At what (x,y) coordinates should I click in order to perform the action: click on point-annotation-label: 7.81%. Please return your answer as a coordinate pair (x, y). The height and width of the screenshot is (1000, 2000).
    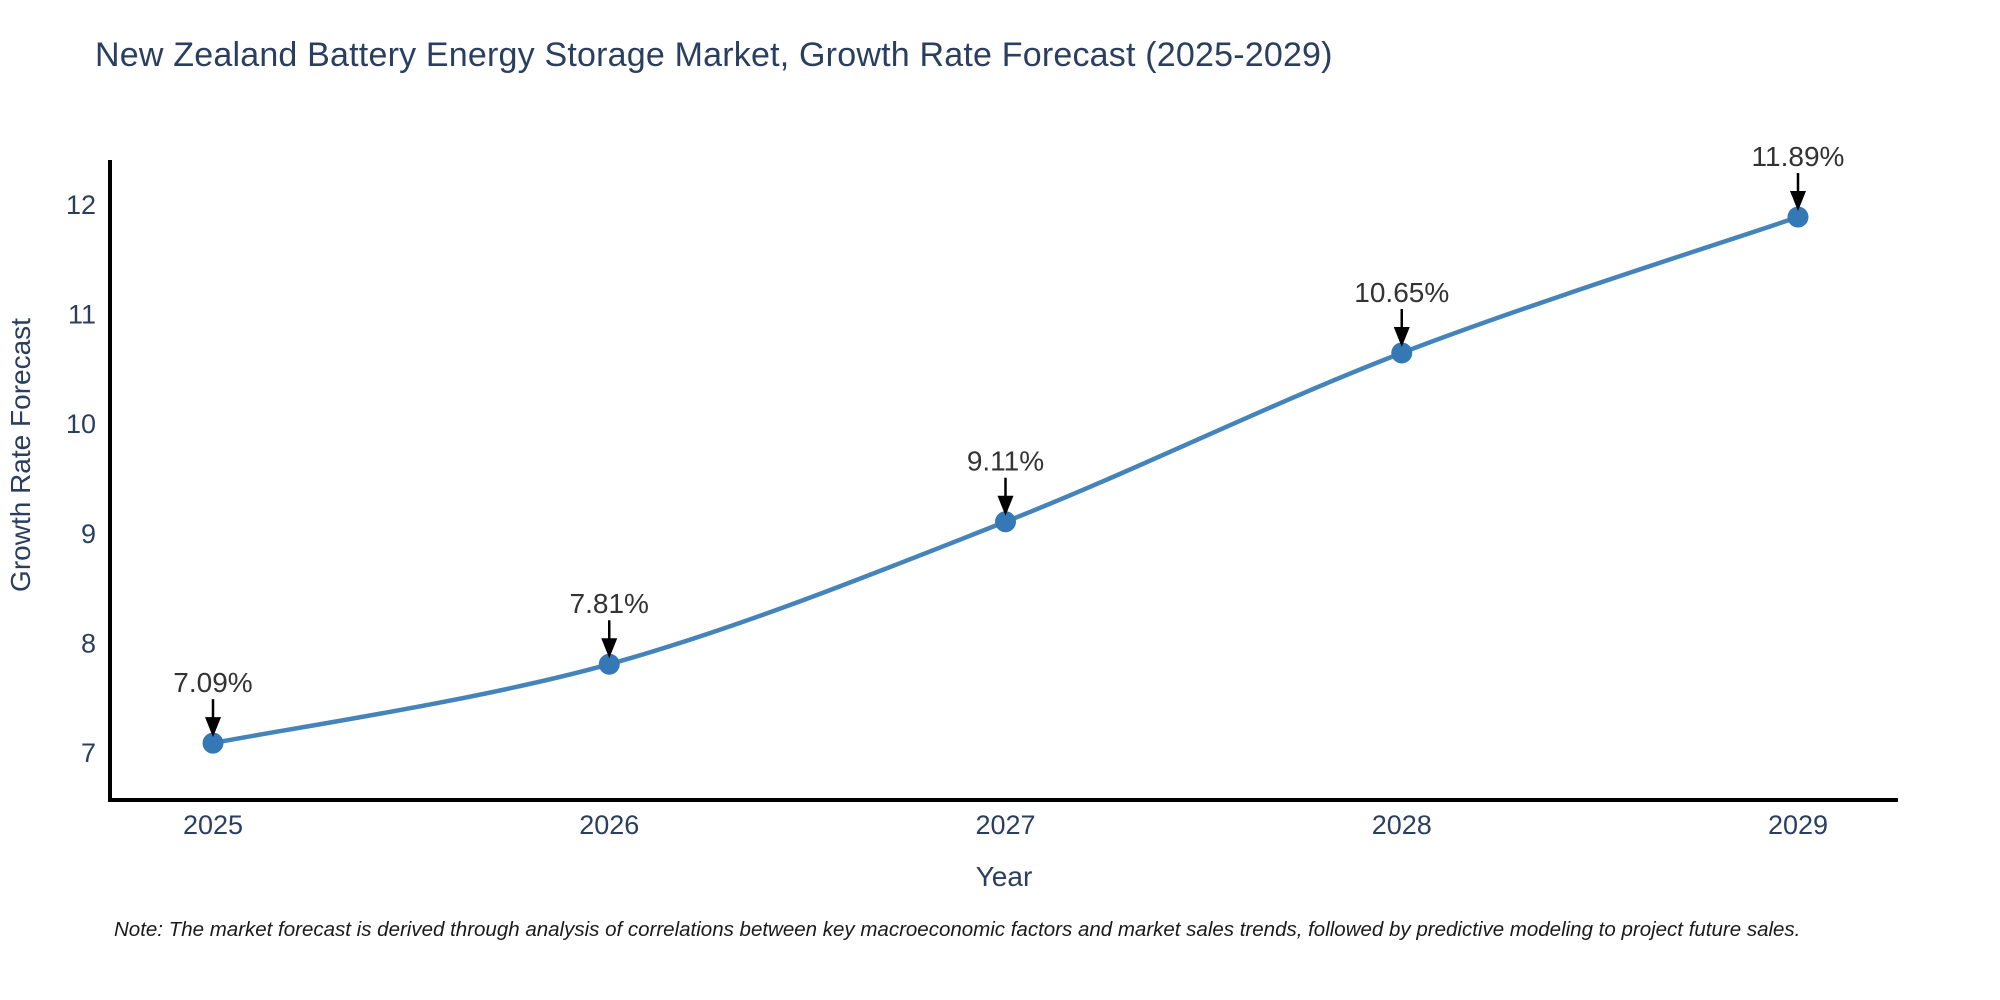
    Looking at the image, I should click on (609, 603).